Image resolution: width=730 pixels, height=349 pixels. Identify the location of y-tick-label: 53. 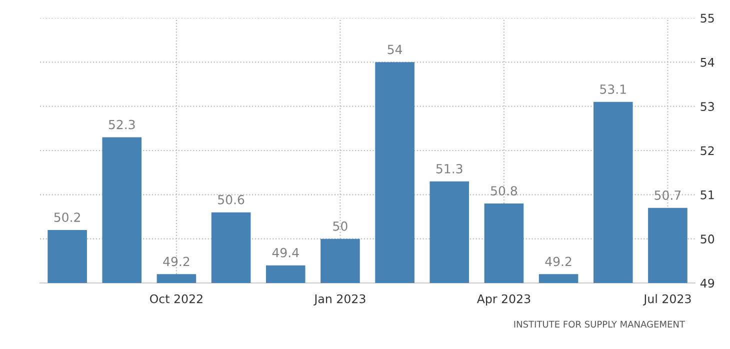
(707, 106).